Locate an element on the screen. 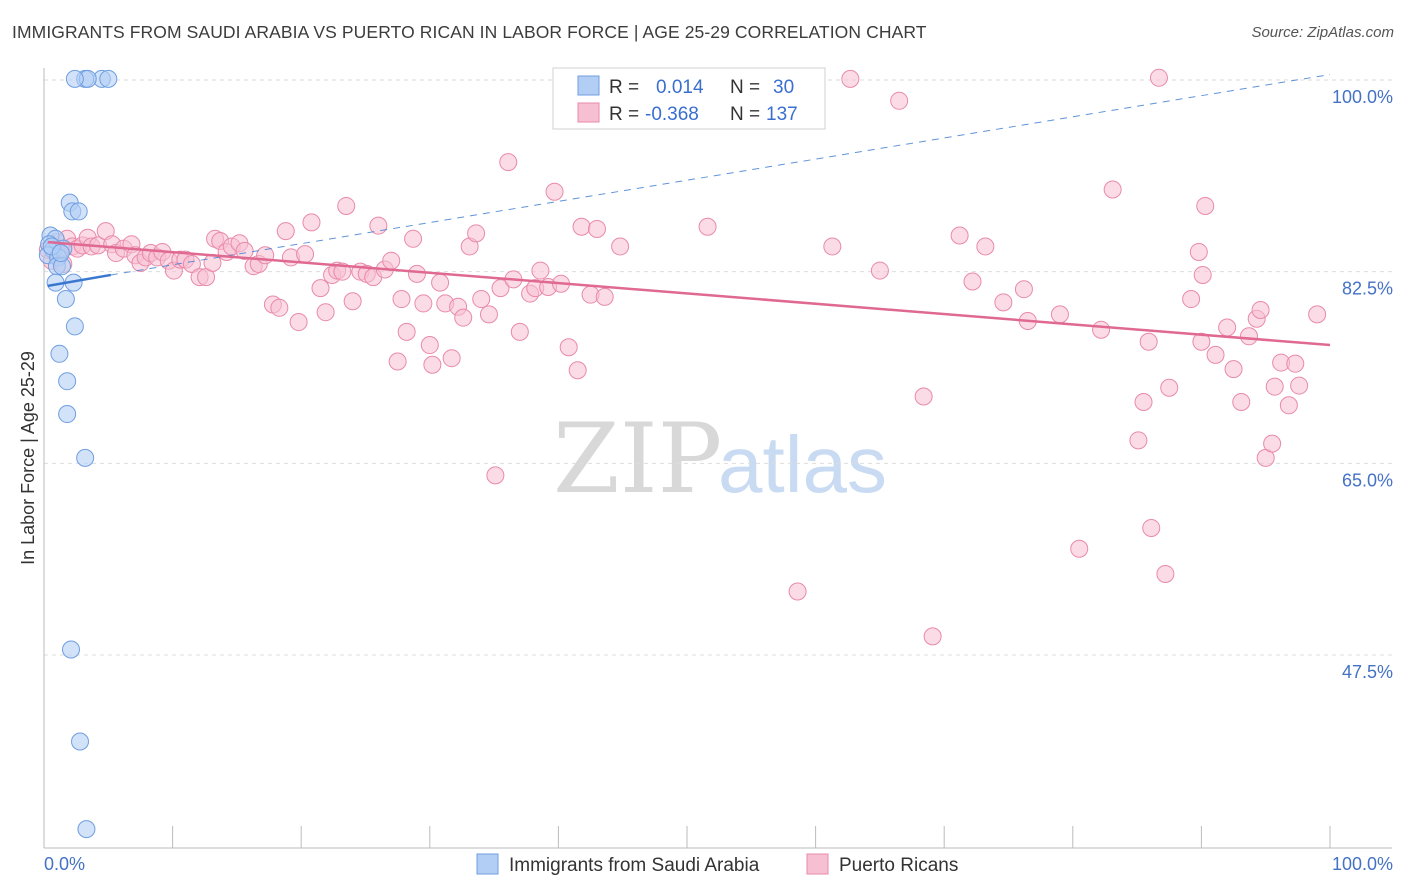 The height and width of the screenshot is (892, 1406). bottom-legend-swatch-pink is located at coordinates (817, 864).